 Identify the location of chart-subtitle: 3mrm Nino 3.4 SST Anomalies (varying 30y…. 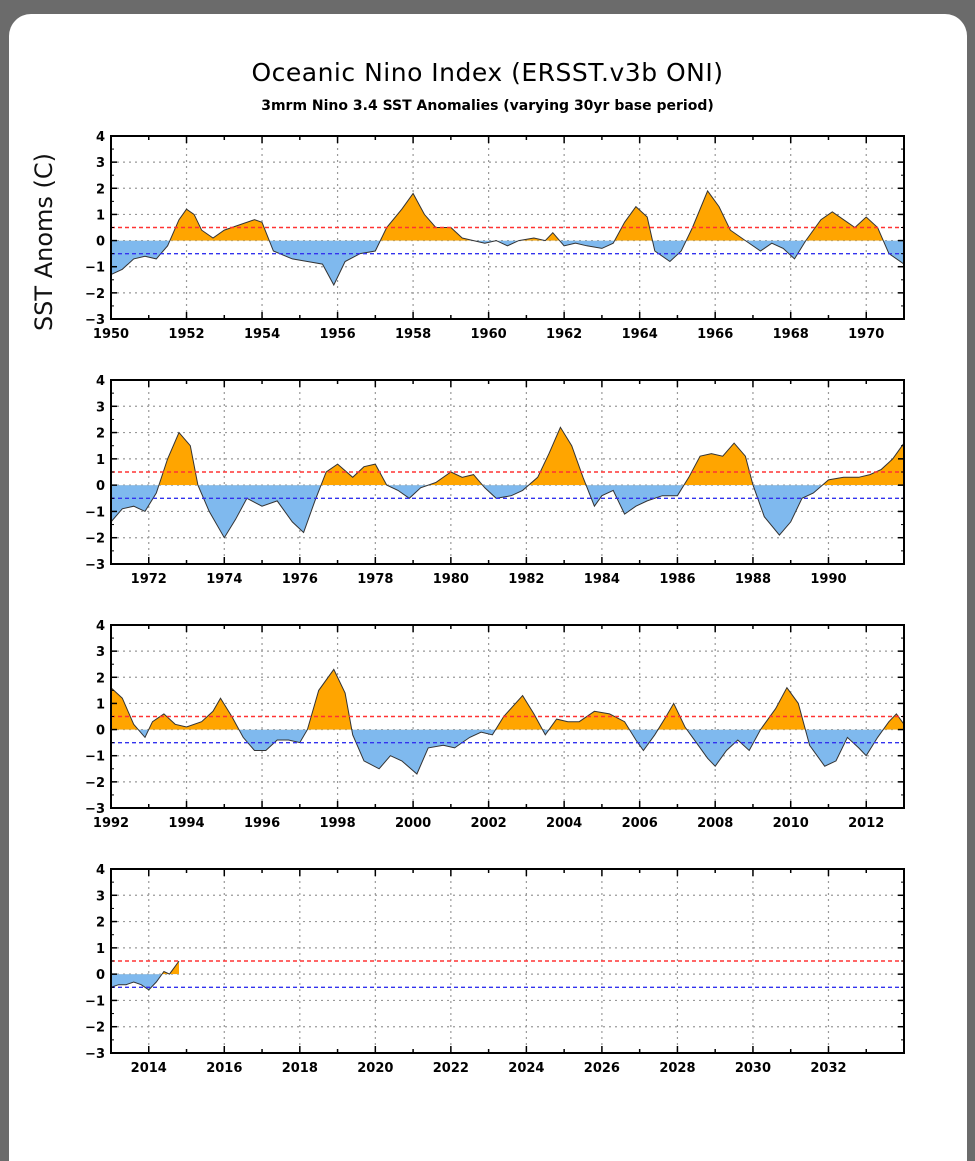
(487, 106).